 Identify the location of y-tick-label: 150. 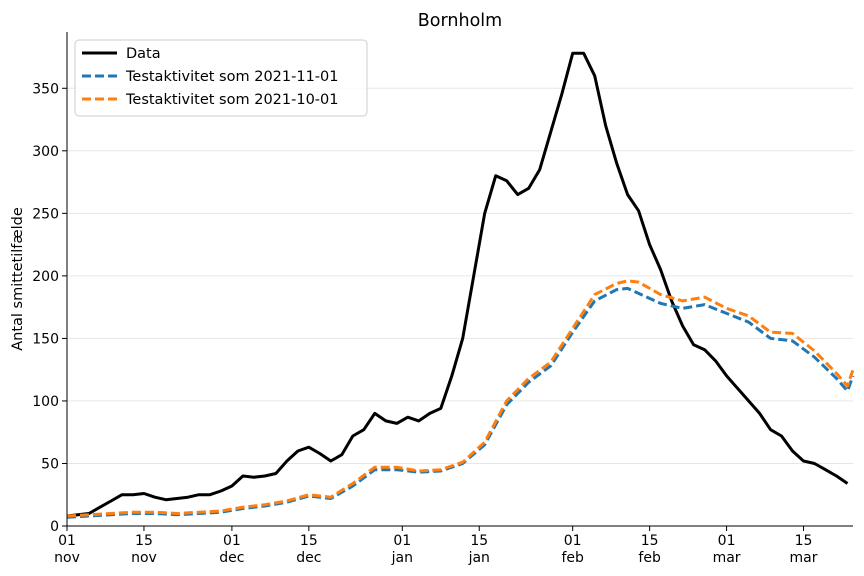
(45, 339).